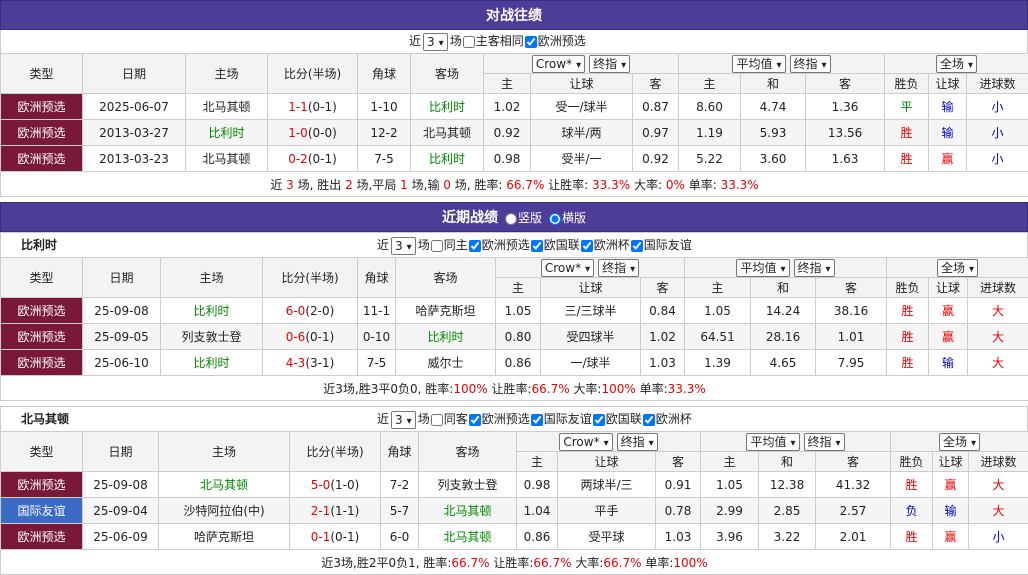 This screenshot has height=575, width=1028. I want to click on odds: 3.22, so click(787, 537).